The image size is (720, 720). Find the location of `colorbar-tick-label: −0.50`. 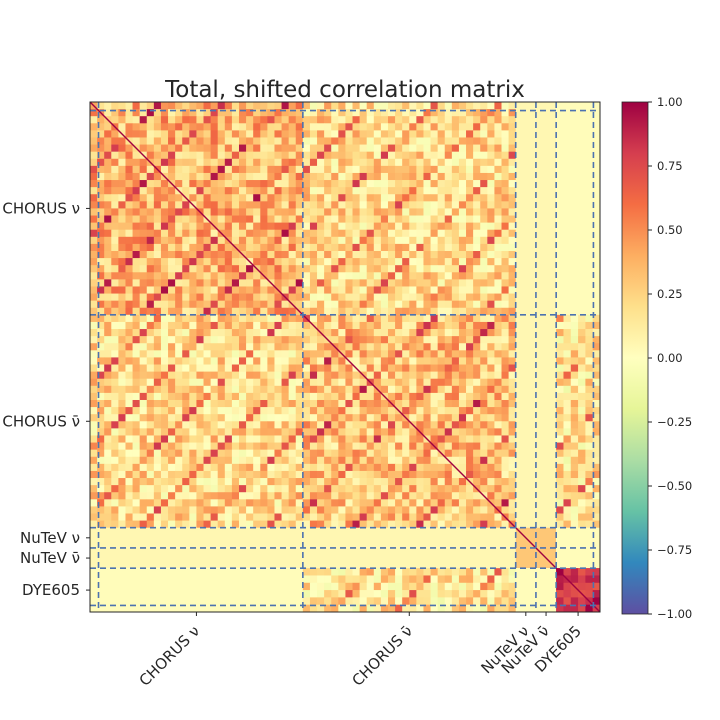

colorbar-tick-label: −0.50 is located at coordinates (674, 486).